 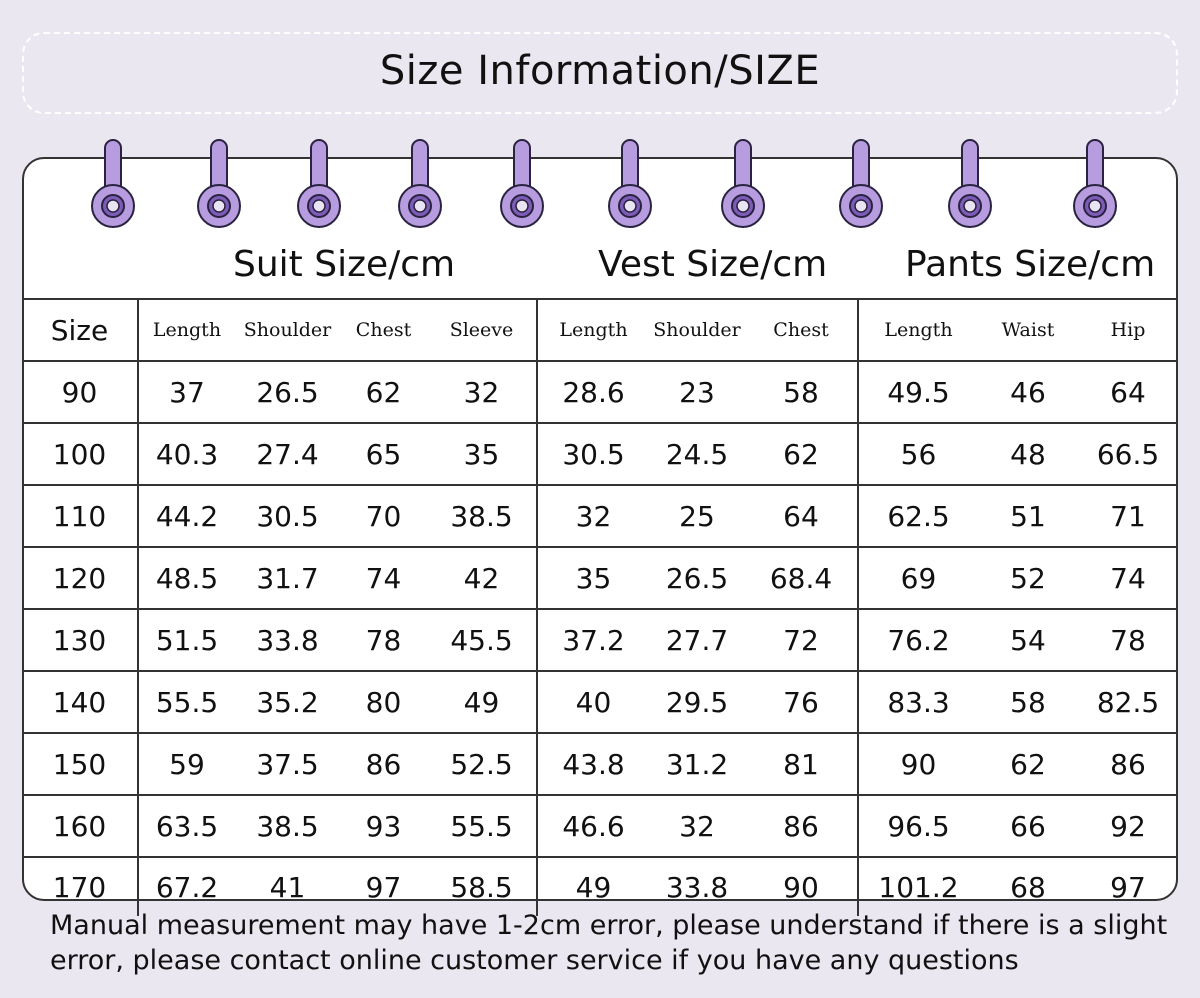 I want to click on suit-length-cell: 40.3, so click(x=186, y=453).